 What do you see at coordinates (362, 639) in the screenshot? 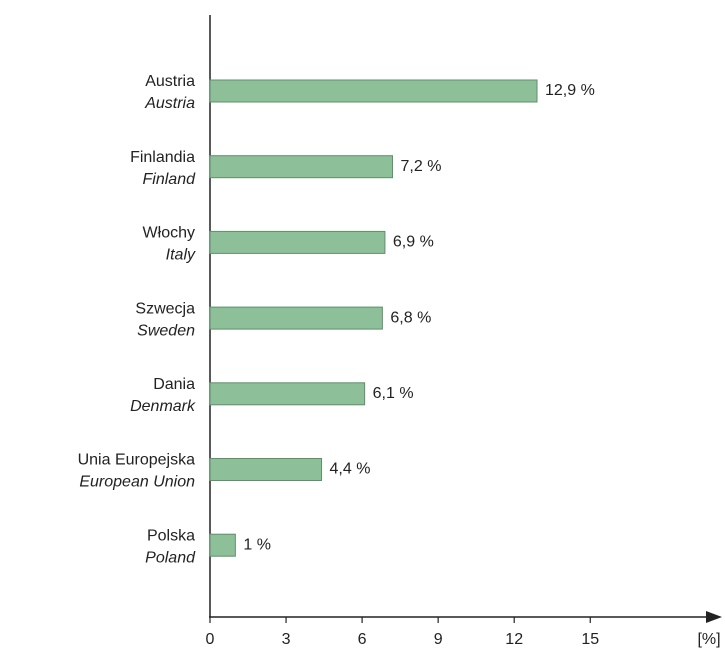
I see `x-tick-label: 6` at bounding box center [362, 639].